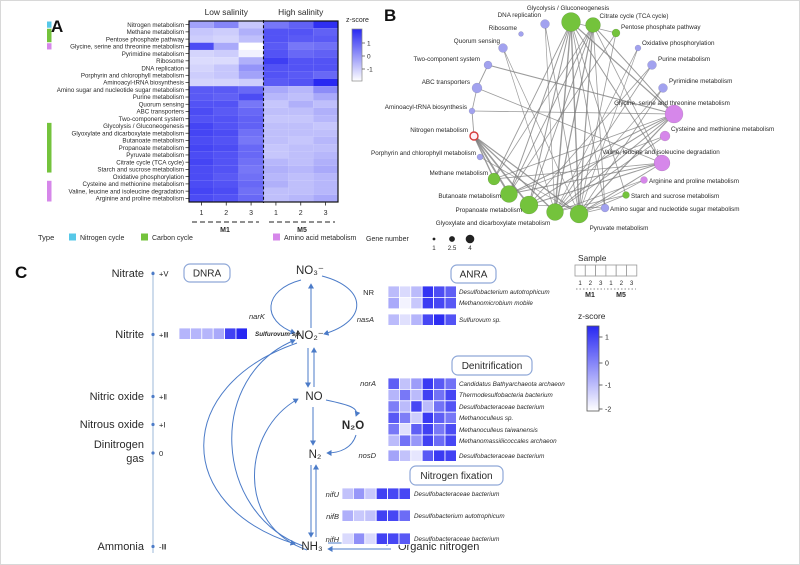 Image resolution: width=800 pixels, height=565 pixels. I want to click on gene-label-nifB: nifB, so click(332, 516).